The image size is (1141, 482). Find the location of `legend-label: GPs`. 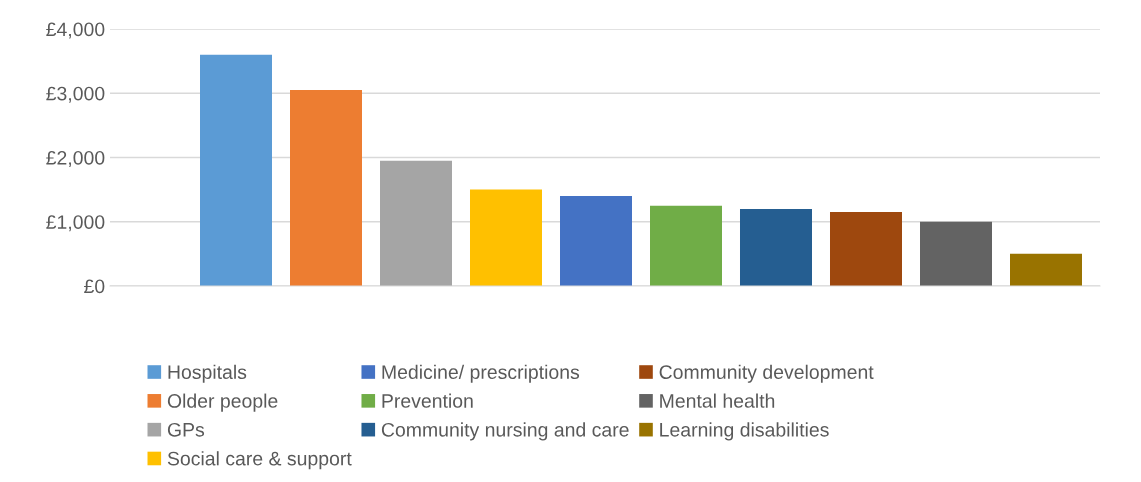

legend-label: GPs is located at coordinates (186, 429).